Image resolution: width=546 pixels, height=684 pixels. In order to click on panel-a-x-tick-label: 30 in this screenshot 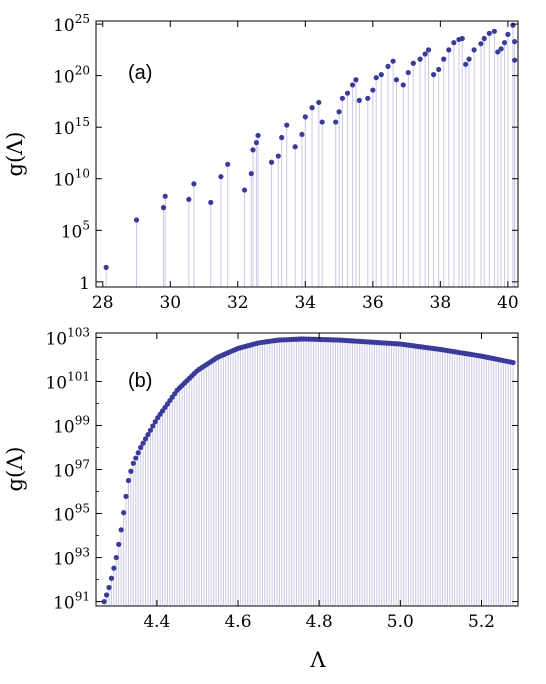, I will do `click(170, 303)`.